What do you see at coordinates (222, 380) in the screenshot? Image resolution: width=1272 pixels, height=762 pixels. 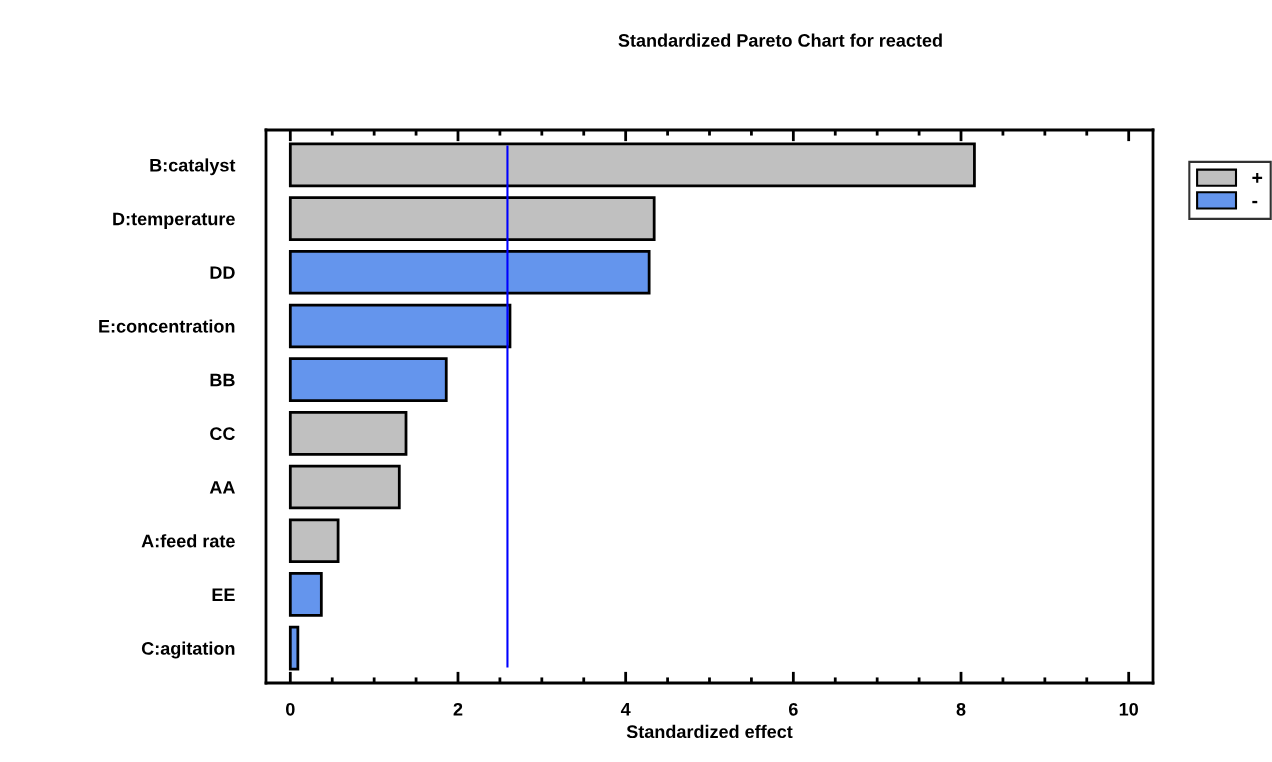 I see `y-tick-label: BB` at bounding box center [222, 380].